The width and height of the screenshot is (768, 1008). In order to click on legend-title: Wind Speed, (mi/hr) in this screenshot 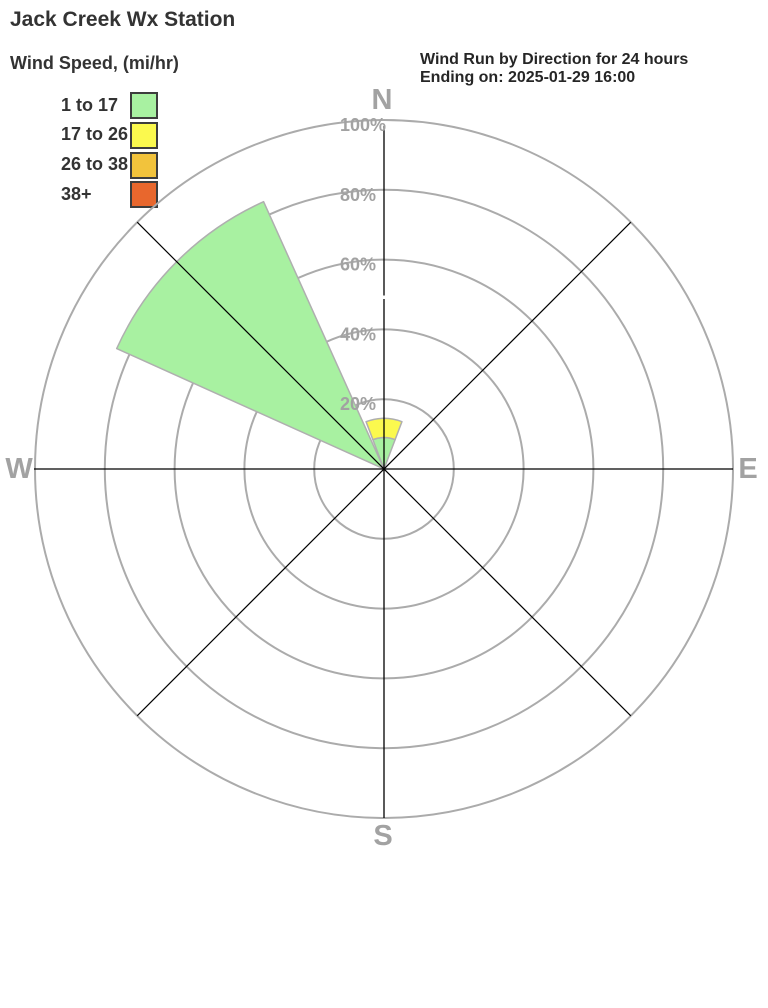, I will do `click(94, 63)`.